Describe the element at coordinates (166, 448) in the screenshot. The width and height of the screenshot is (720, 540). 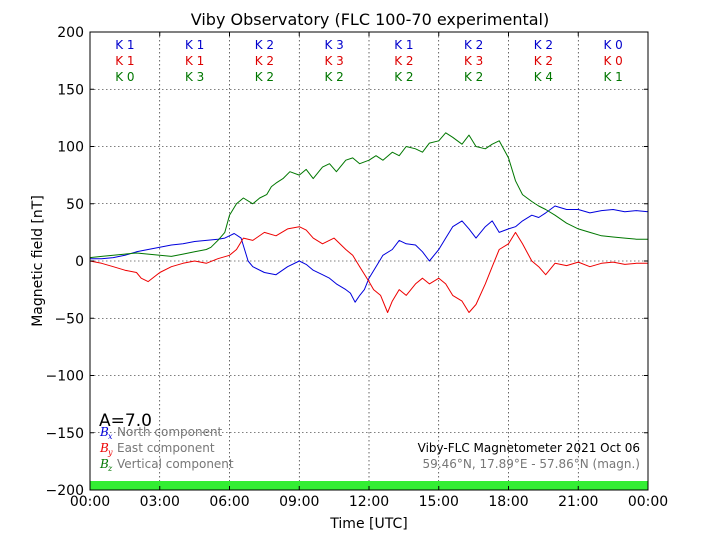
I see `legend-entry: East component` at that location.